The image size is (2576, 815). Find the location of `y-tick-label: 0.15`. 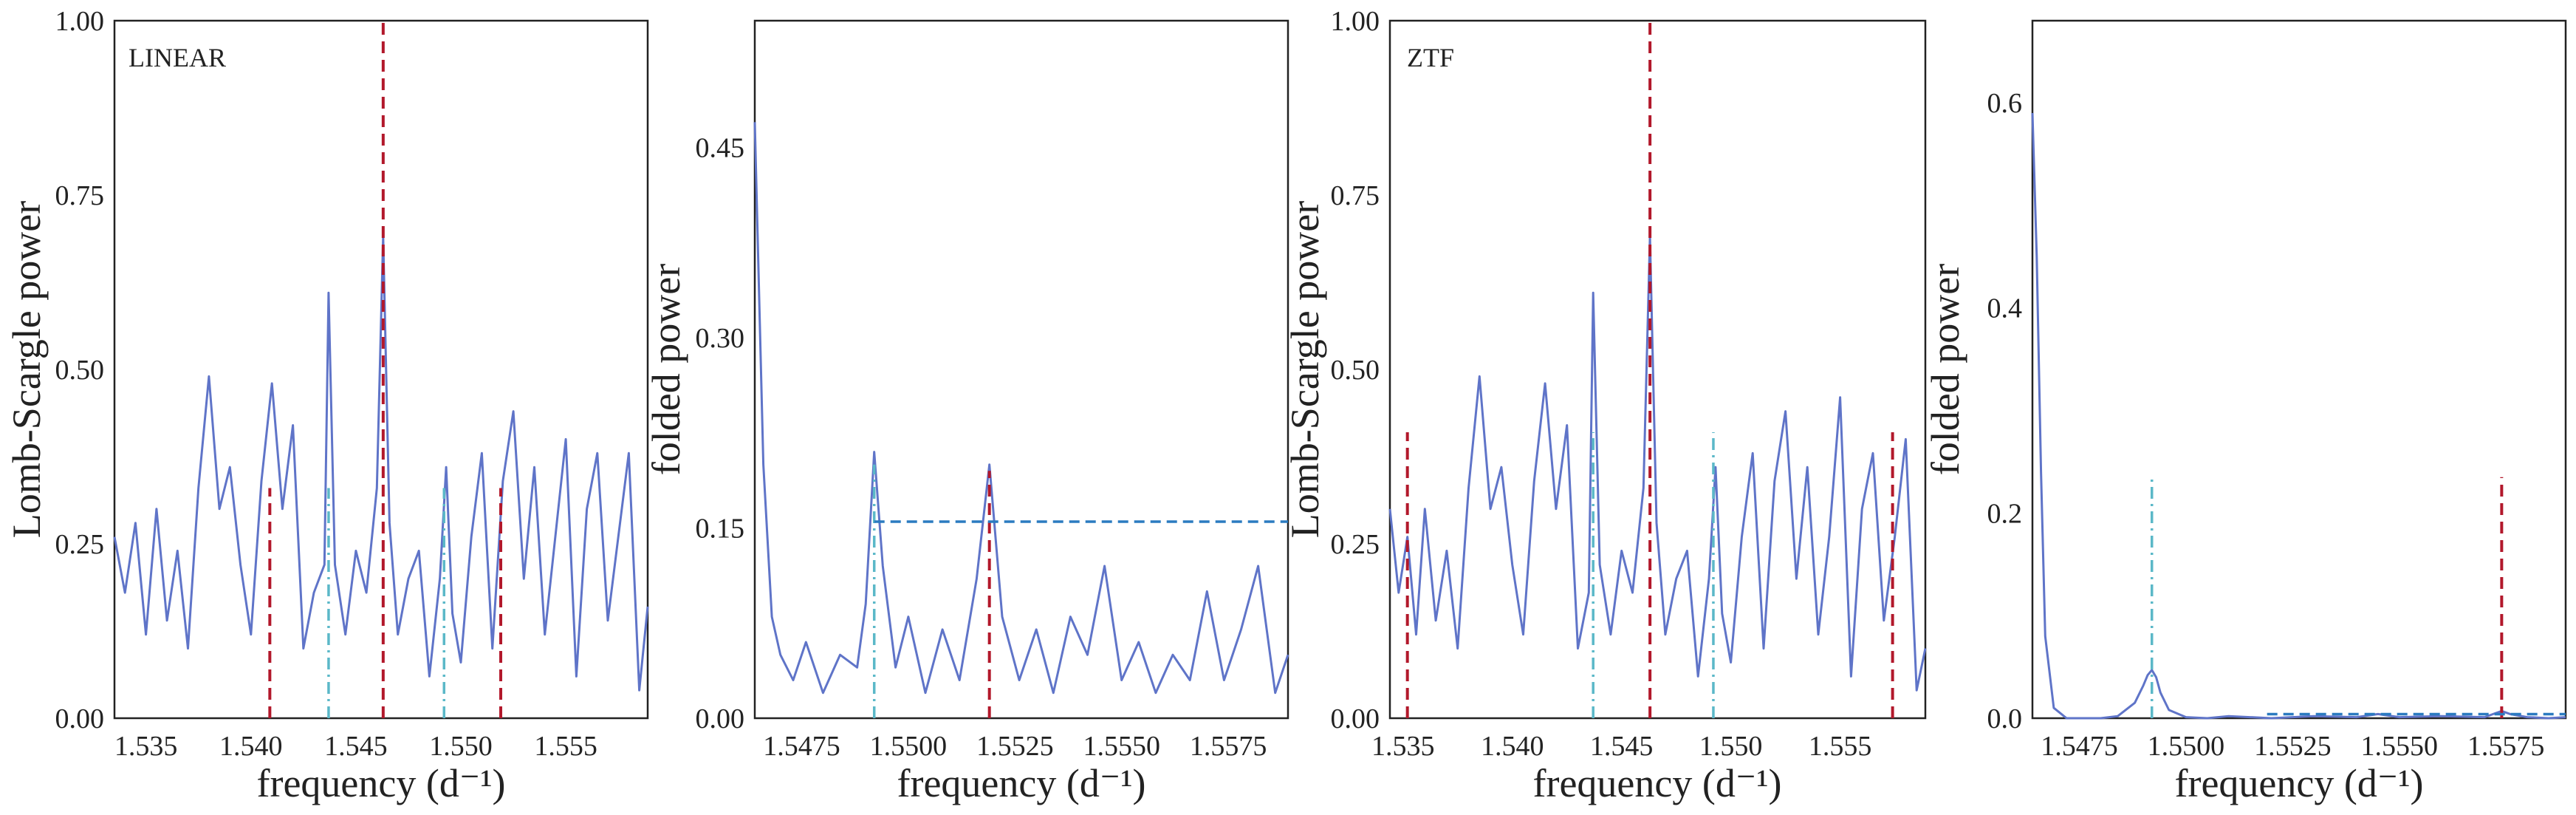

y-tick-label: 0.15 is located at coordinates (720, 529).